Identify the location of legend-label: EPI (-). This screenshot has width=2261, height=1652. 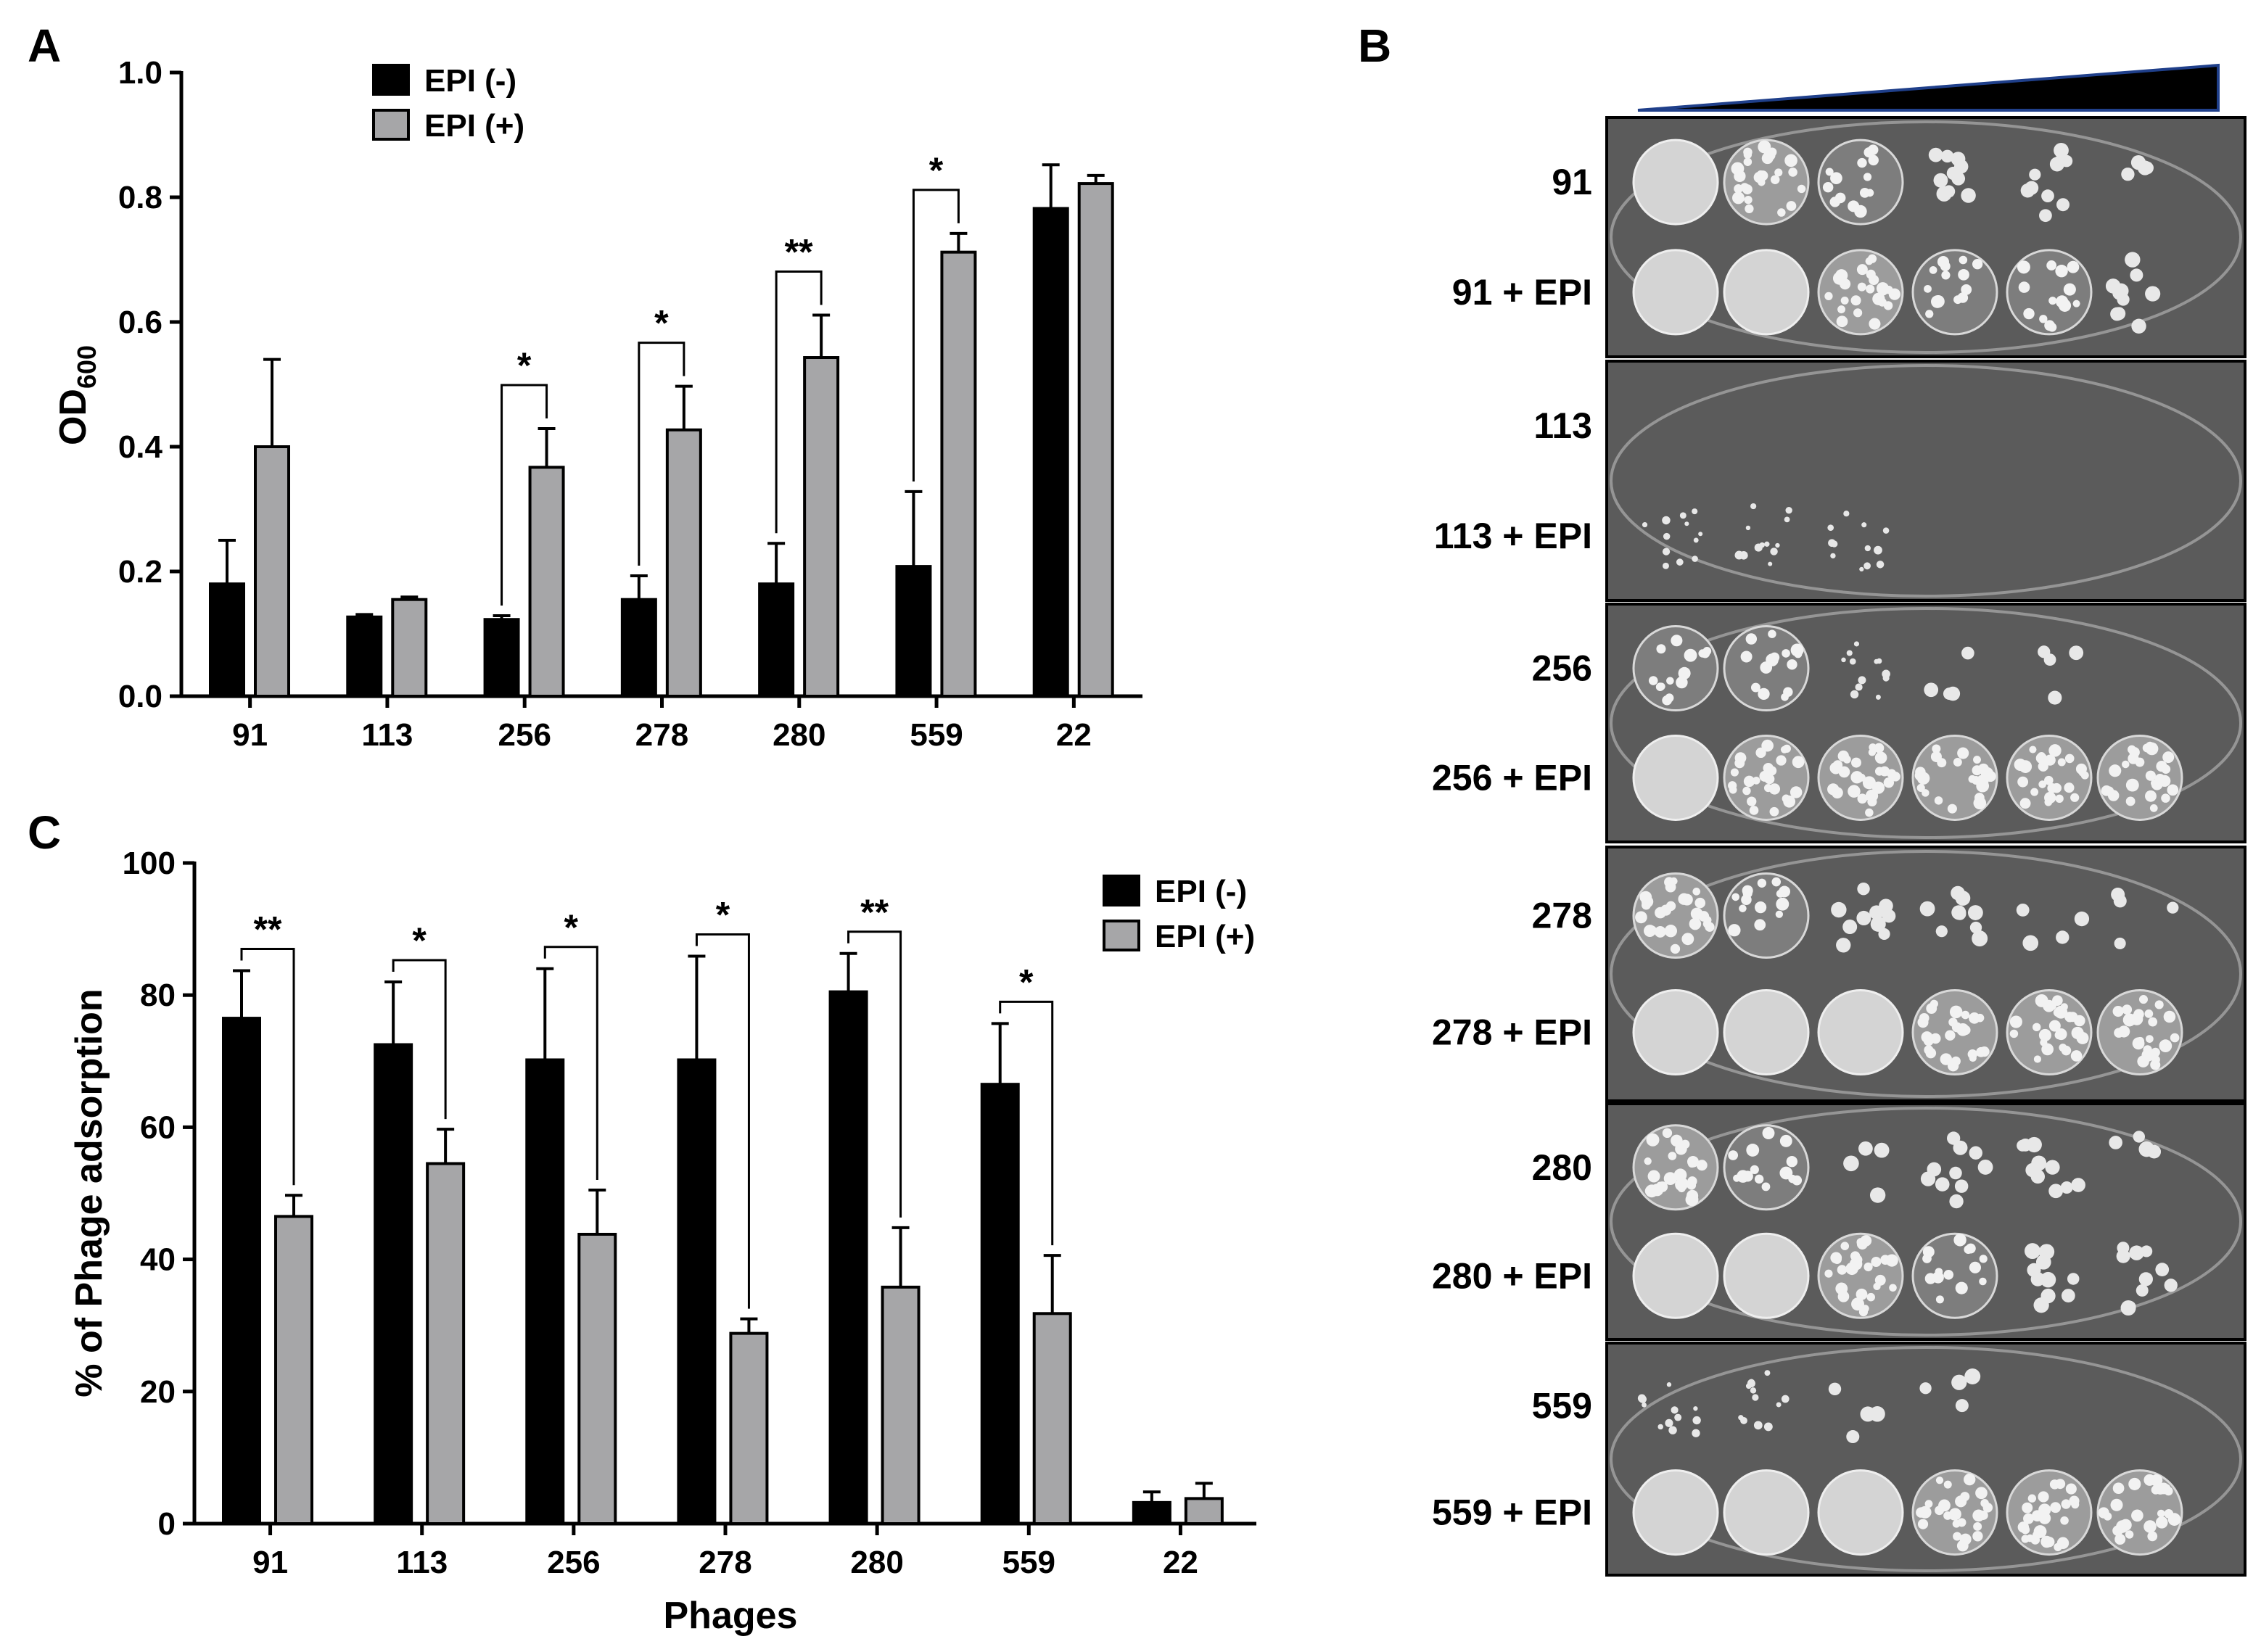
(470, 81).